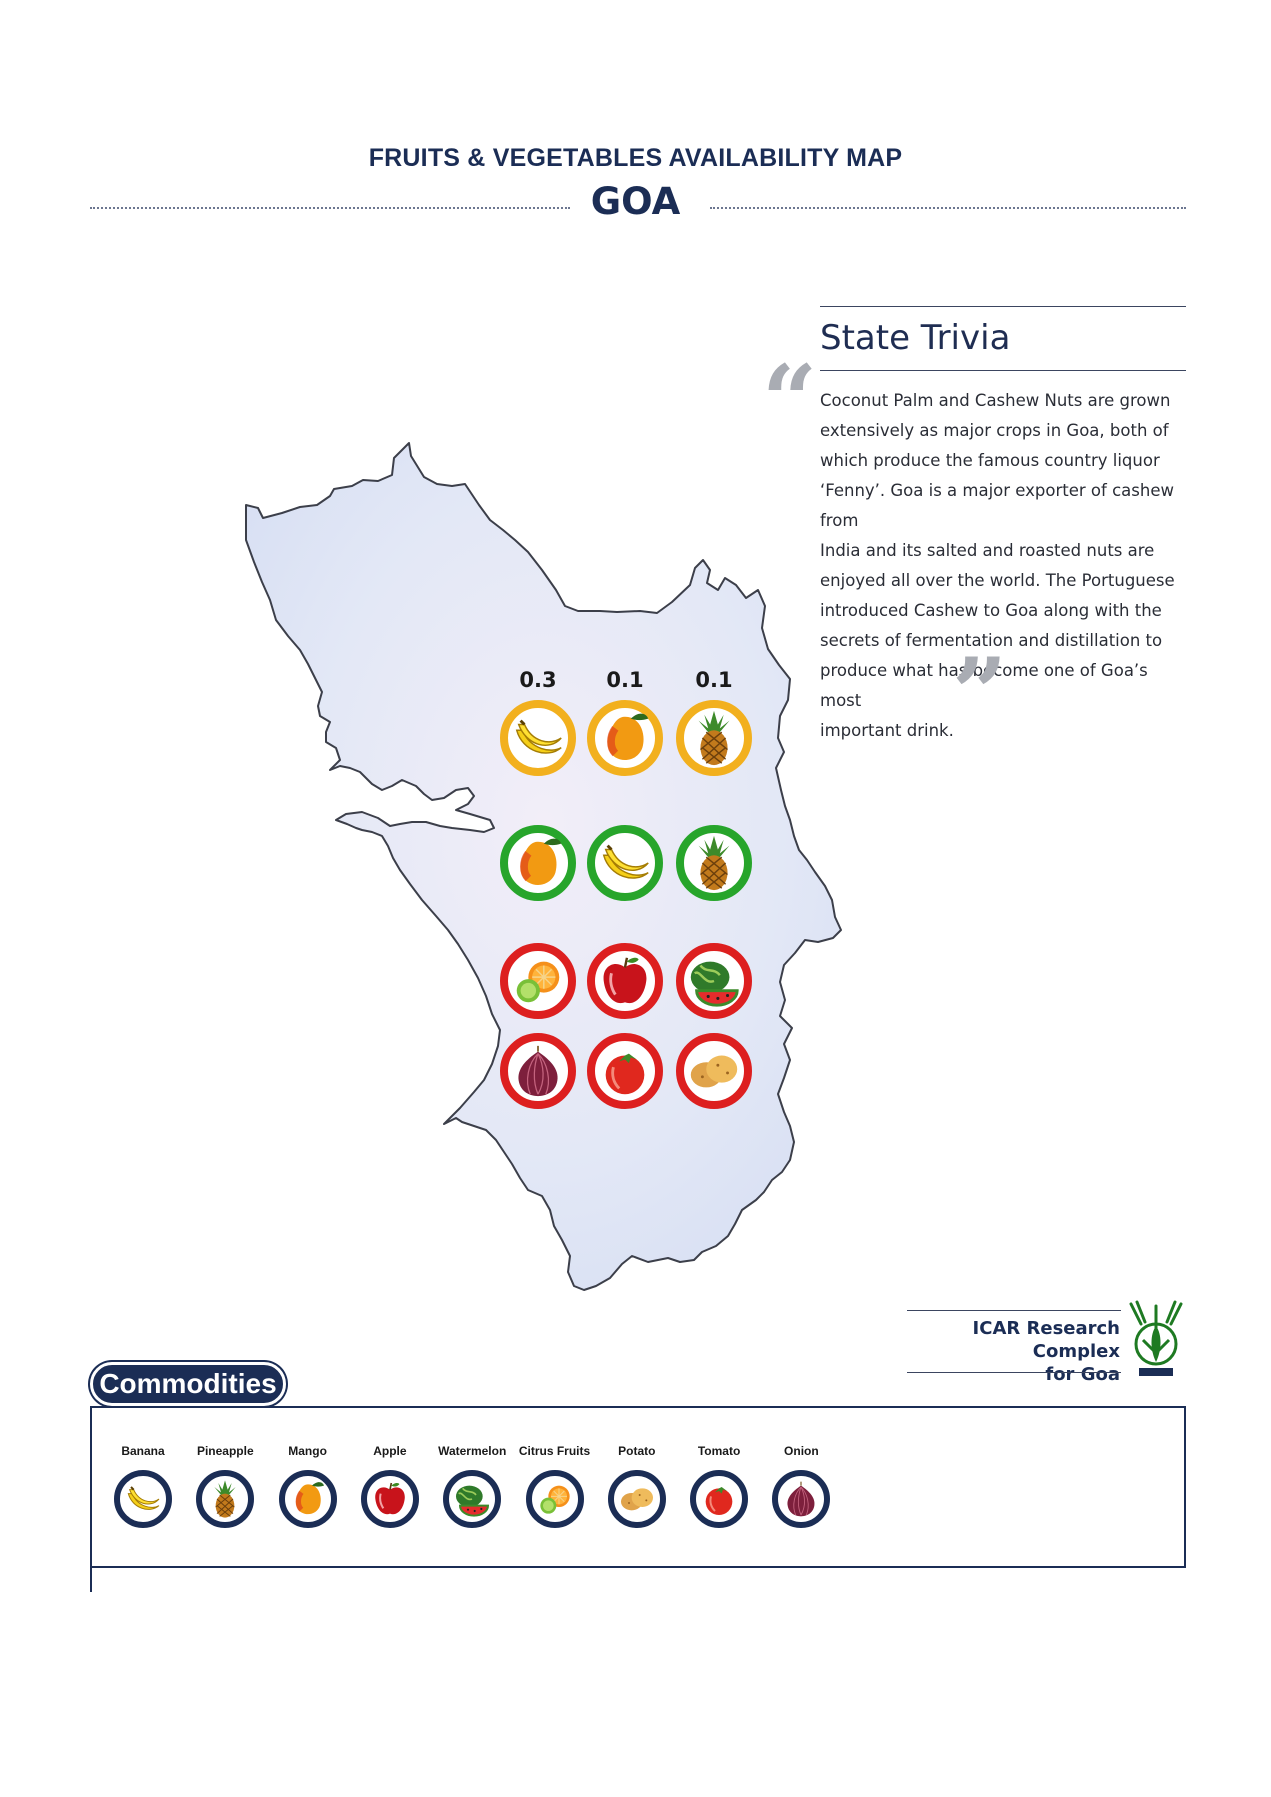  What do you see at coordinates (1156, 1338) in the screenshot?
I see `icar-logo-icon` at bounding box center [1156, 1338].